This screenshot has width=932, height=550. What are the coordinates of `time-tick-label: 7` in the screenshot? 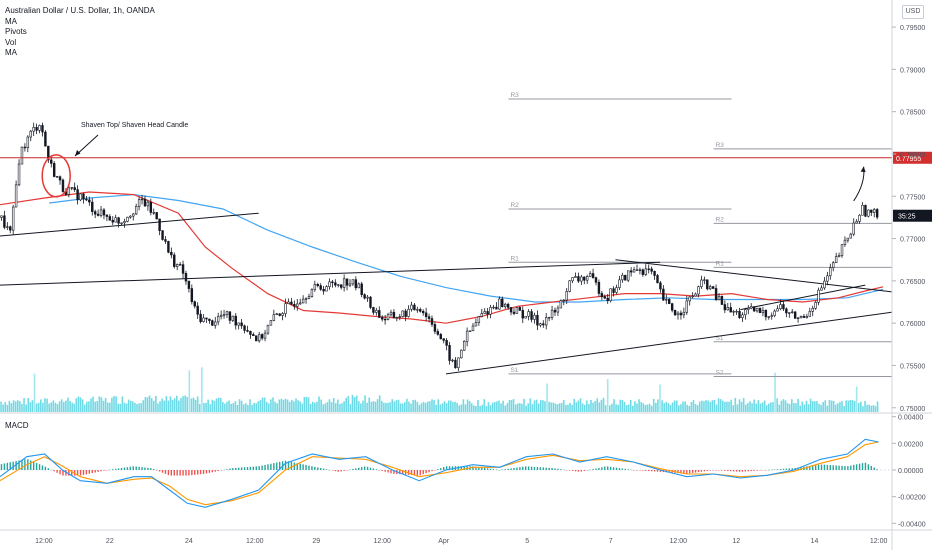 It's located at (611, 541).